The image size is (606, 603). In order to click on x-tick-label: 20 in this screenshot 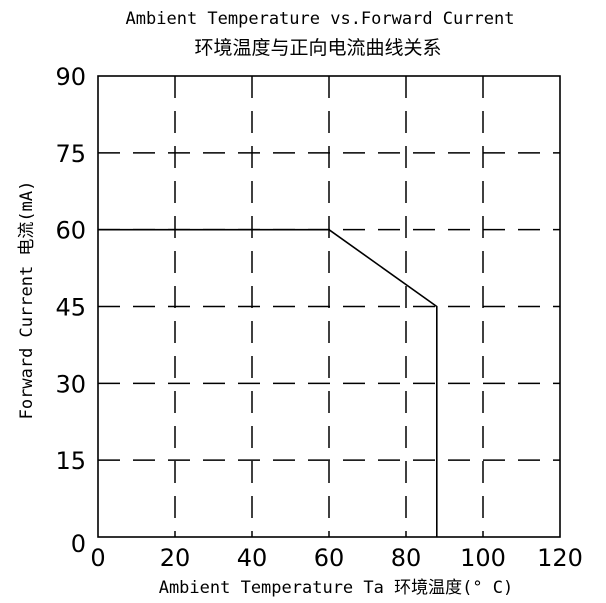, I will do `click(175, 558)`.